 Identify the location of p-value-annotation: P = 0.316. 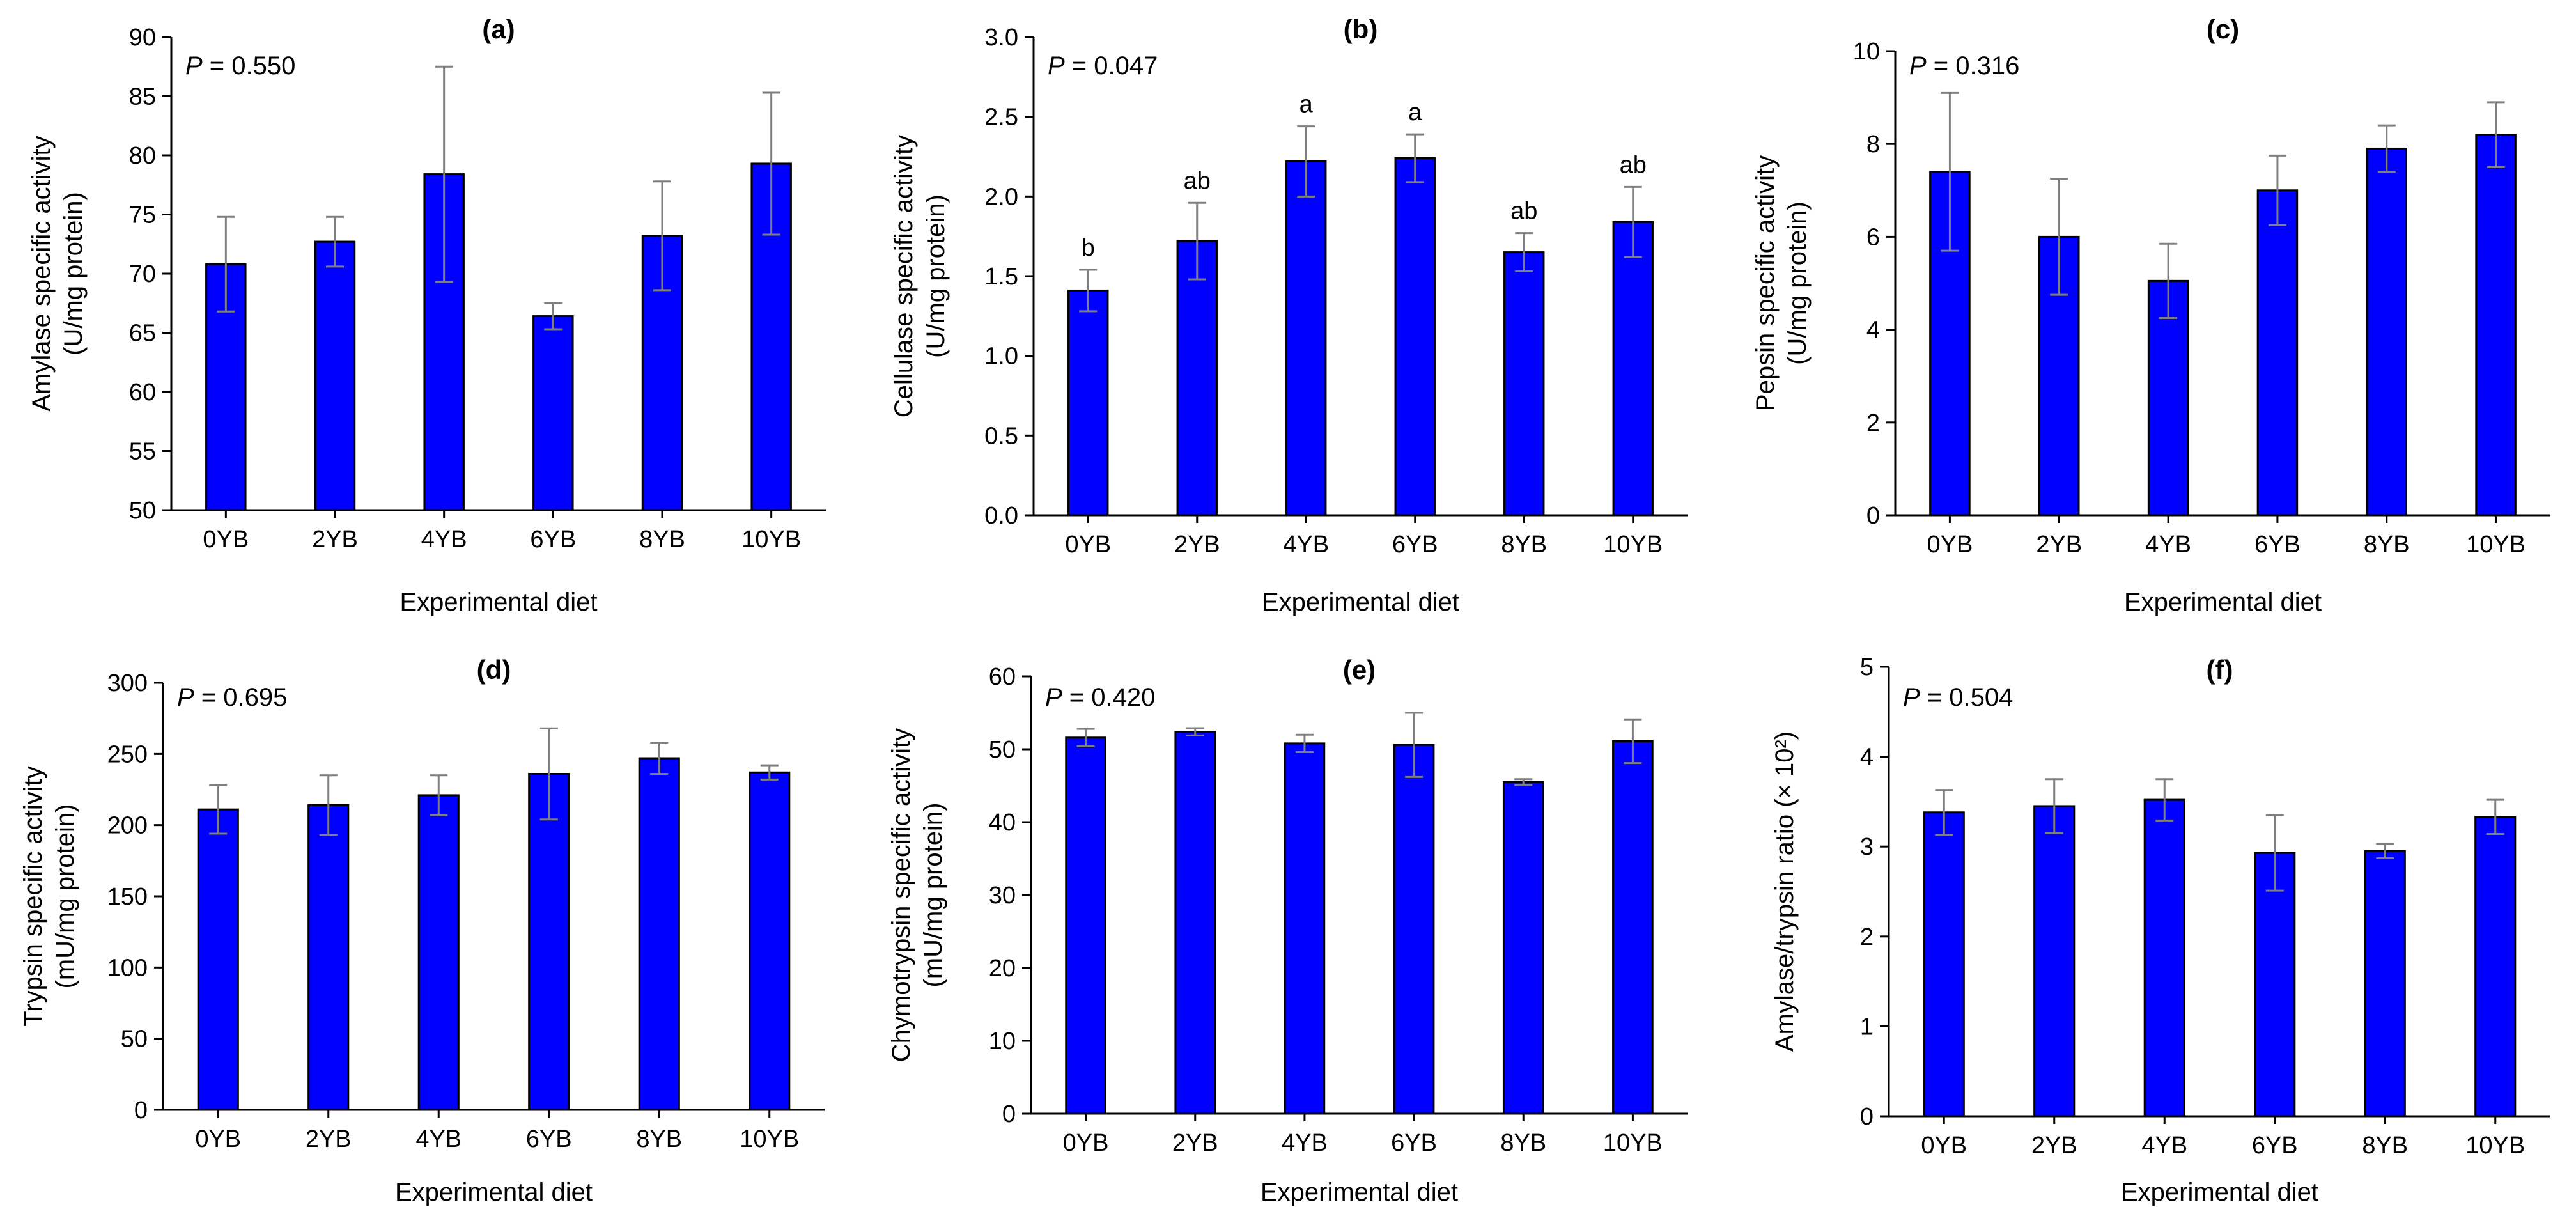
(1964, 66).